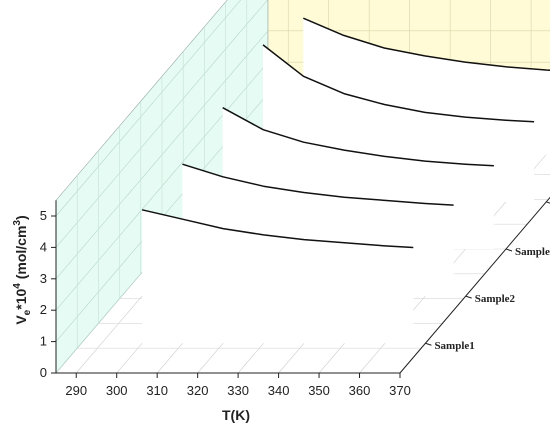 The image size is (550, 434). What do you see at coordinates (495, 299) in the screenshot?
I see `z-category-label: Sample2` at bounding box center [495, 299].